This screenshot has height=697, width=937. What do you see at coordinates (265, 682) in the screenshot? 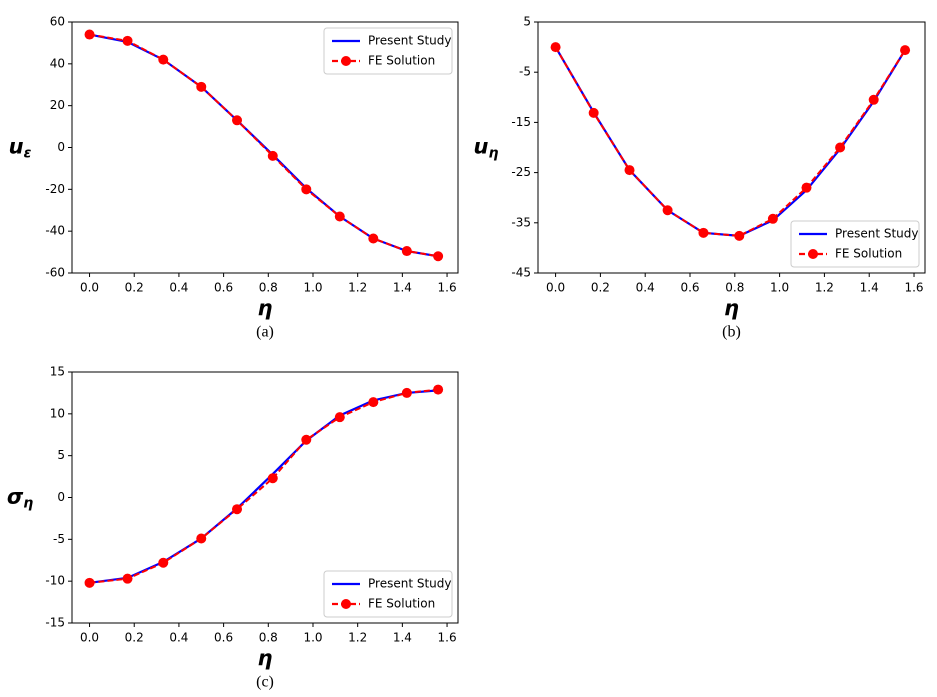
I see `caption: (c)` at bounding box center [265, 682].